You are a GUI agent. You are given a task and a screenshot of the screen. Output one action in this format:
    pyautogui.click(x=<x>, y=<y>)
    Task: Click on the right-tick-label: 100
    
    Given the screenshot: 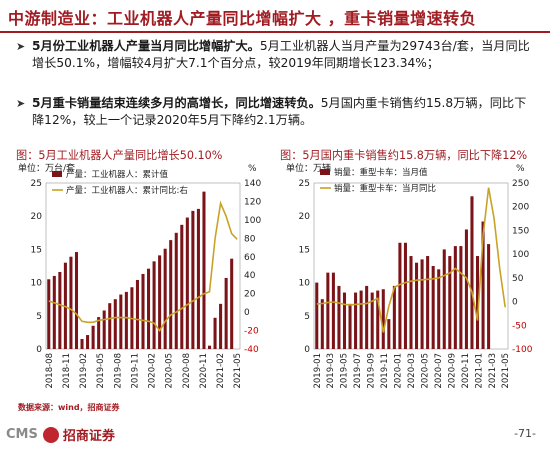 What is the action you would take?
    pyautogui.click(x=252, y=221)
    